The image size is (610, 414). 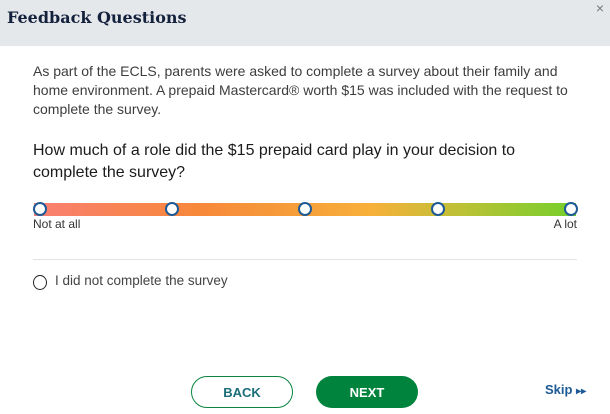 I want to click on fast-forward-icon: ▸▸, so click(x=581, y=391).